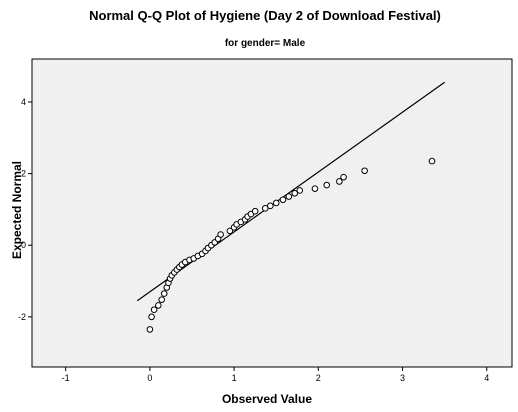  Describe the element at coordinates (265, 43) in the screenshot. I see `chart-subtitle: for gender= Male` at that location.